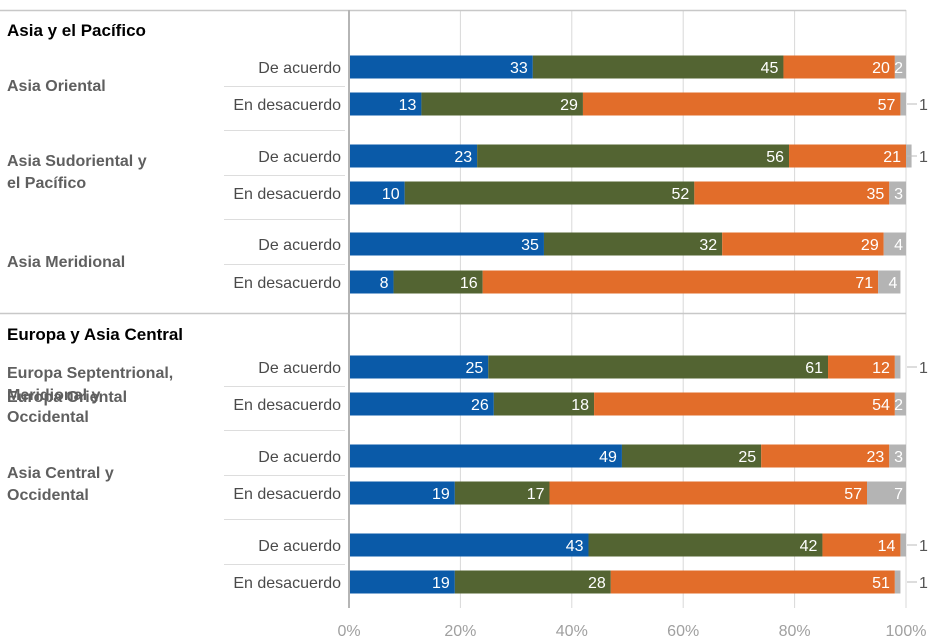 The height and width of the screenshot is (640, 935). Describe the element at coordinates (809, 546) in the screenshot. I see `data-label: 42` at that location.